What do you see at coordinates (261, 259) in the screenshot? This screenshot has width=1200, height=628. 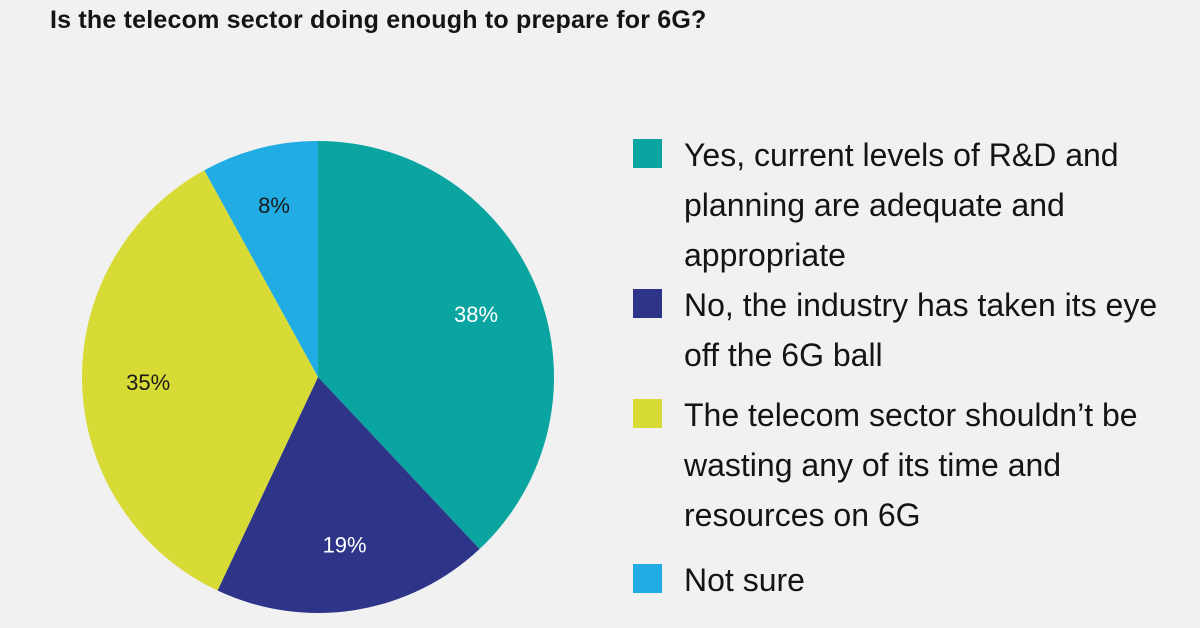 I see `pie-slice-not-sure` at bounding box center [261, 259].